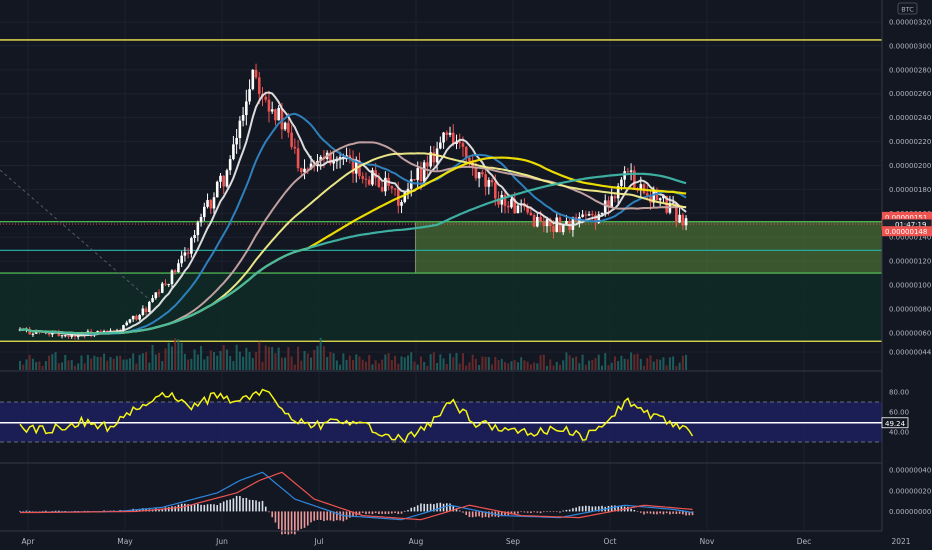 The height and width of the screenshot is (550, 932). What do you see at coordinates (356, 496) in the screenshot?
I see `signal-line` at bounding box center [356, 496].